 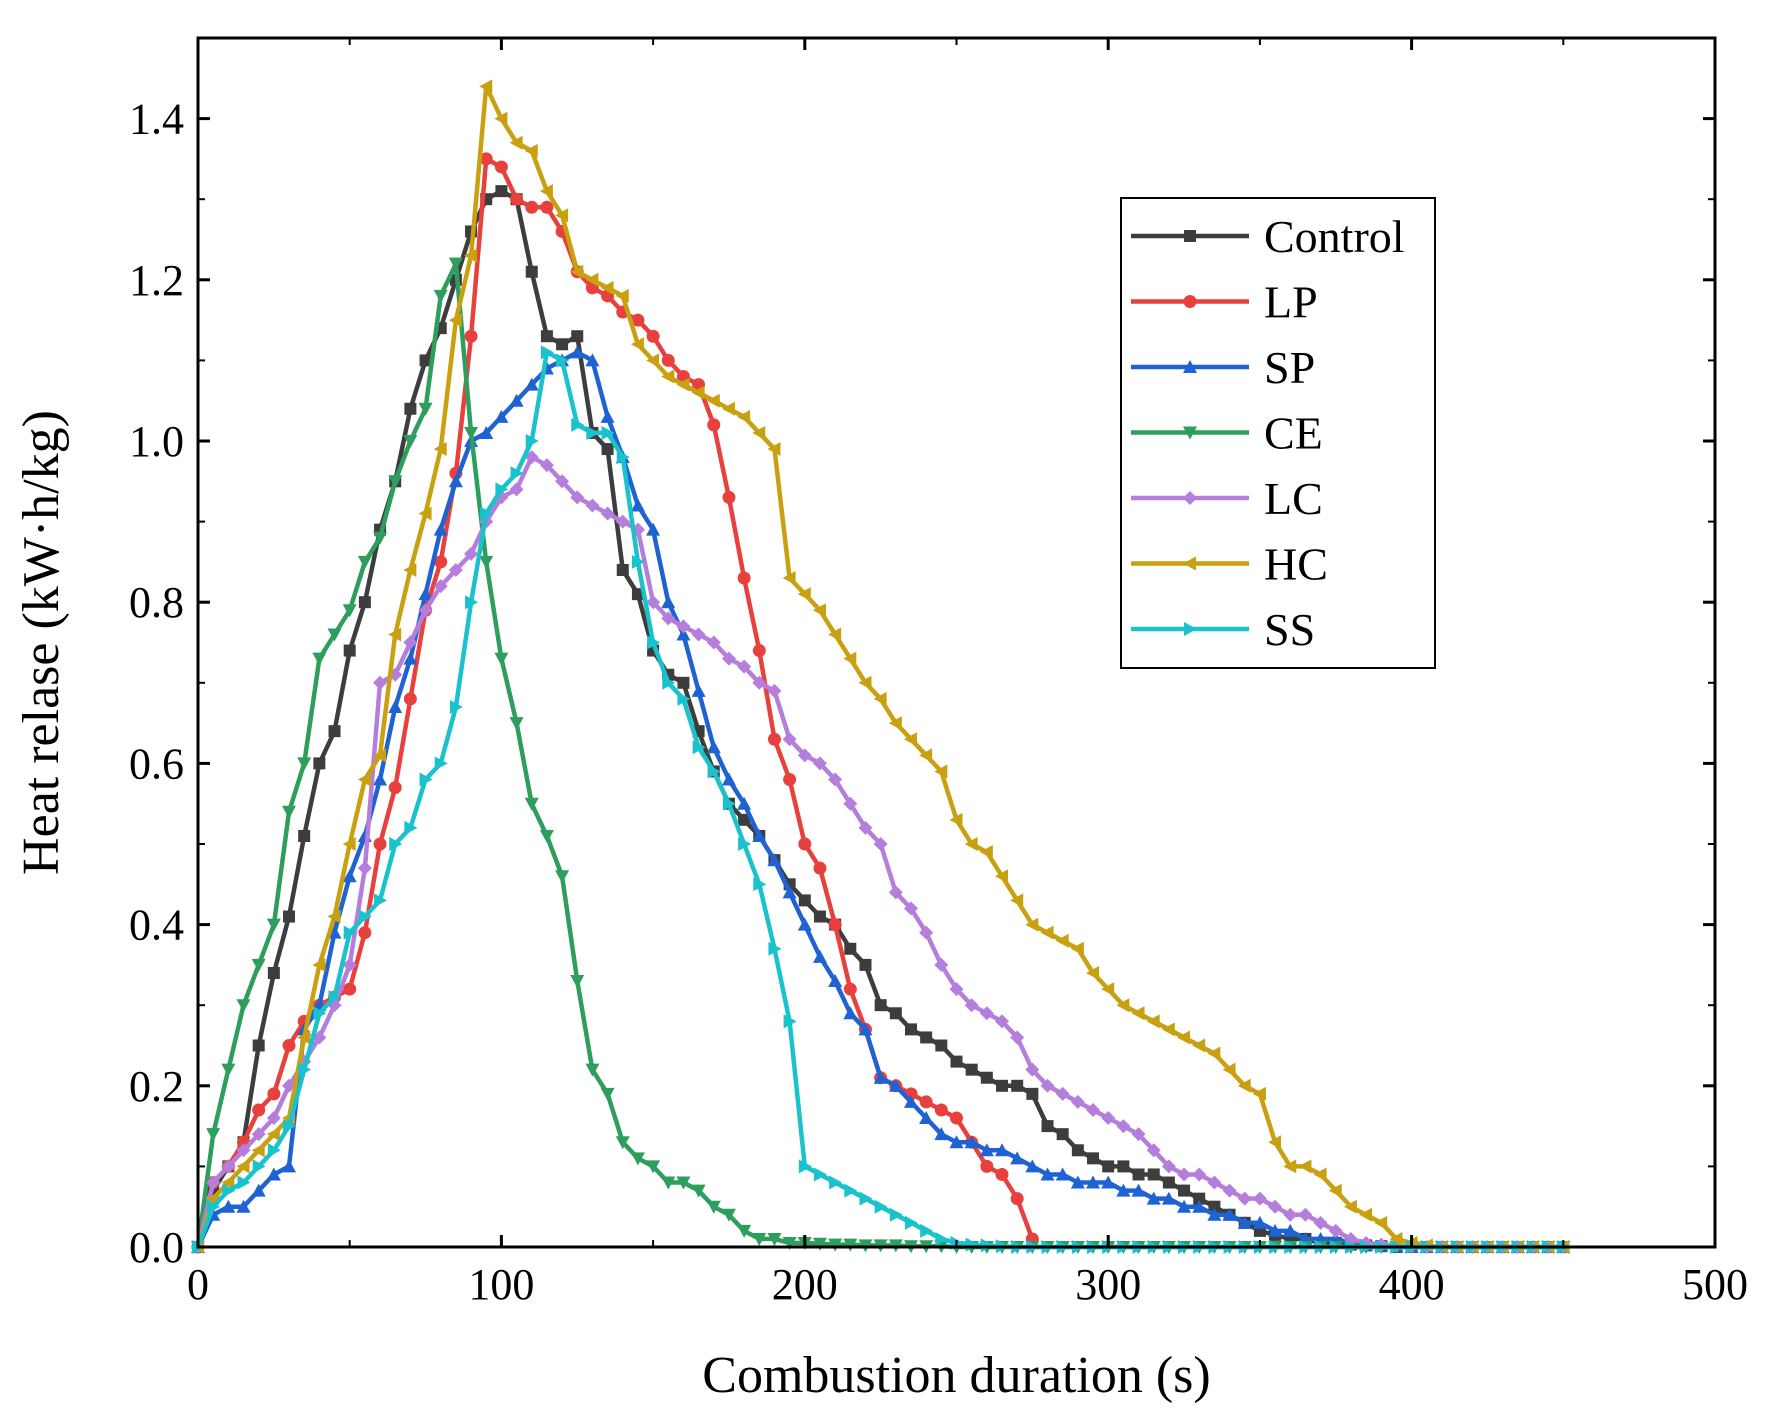 I want to click on legend-item-lp: LP, so click(x=1224, y=302).